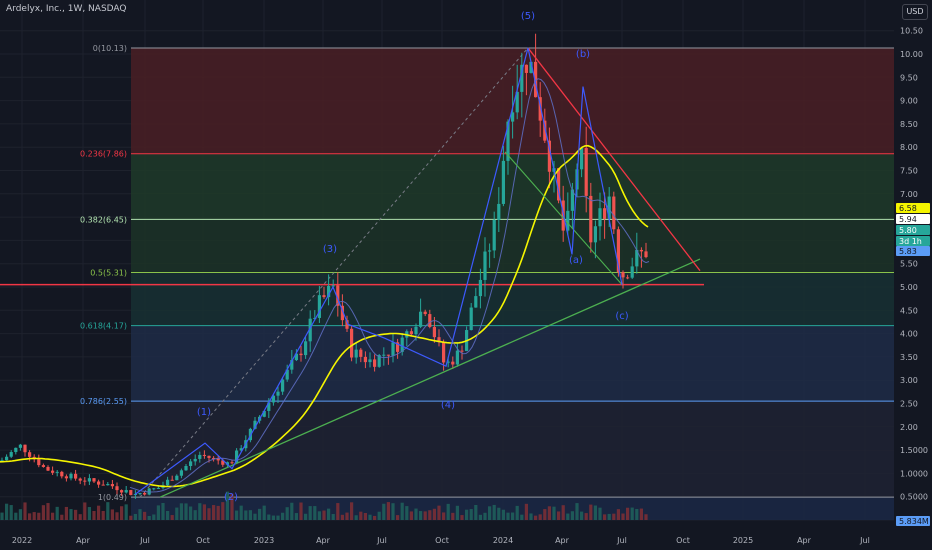  What do you see at coordinates (103, 326) in the screenshot?
I see `fib-level-label: 0.618(4.17)` at bounding box center [103, 326].